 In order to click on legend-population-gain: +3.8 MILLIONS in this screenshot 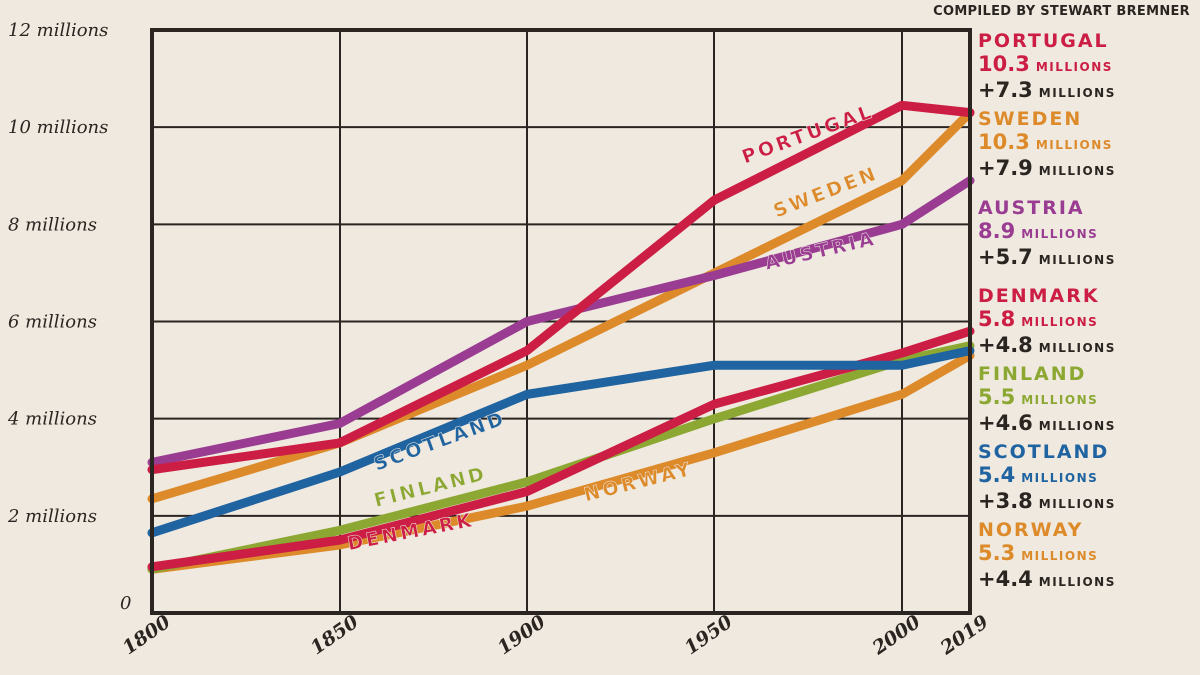, I will do `click(1047, 503)`.